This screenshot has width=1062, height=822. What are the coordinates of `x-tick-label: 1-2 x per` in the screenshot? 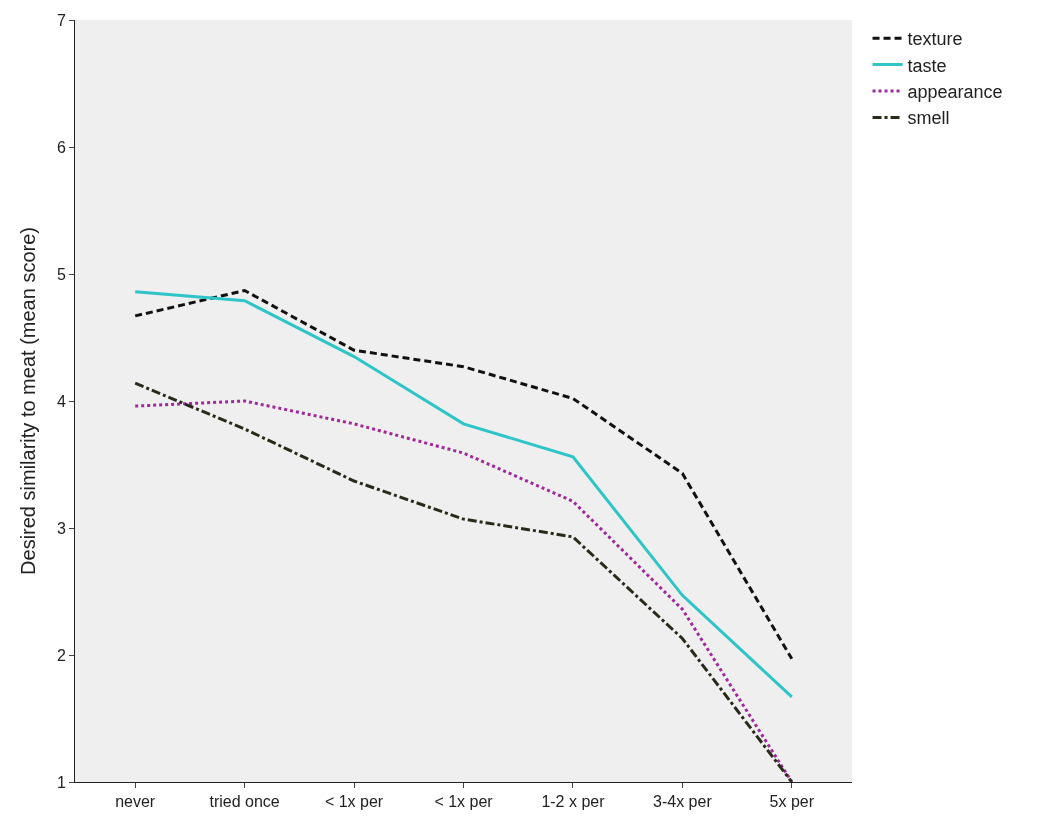 It's located at (573, 802).